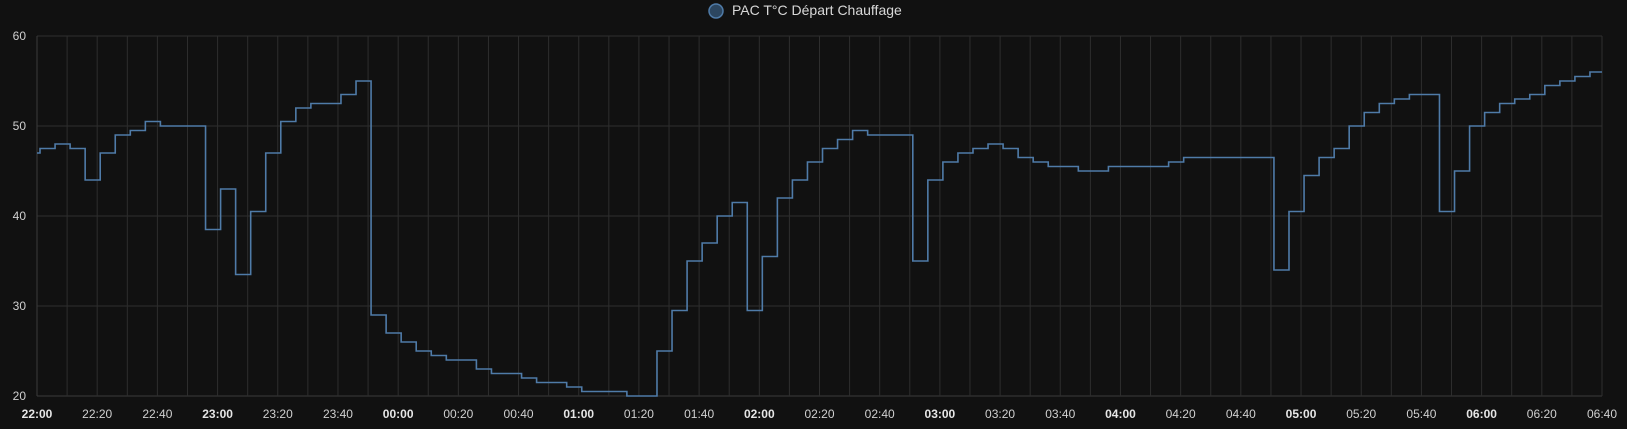  Describe the element at coordinates (20, 126) in the screenshot. I see `y-tick-label: 50` at that location.